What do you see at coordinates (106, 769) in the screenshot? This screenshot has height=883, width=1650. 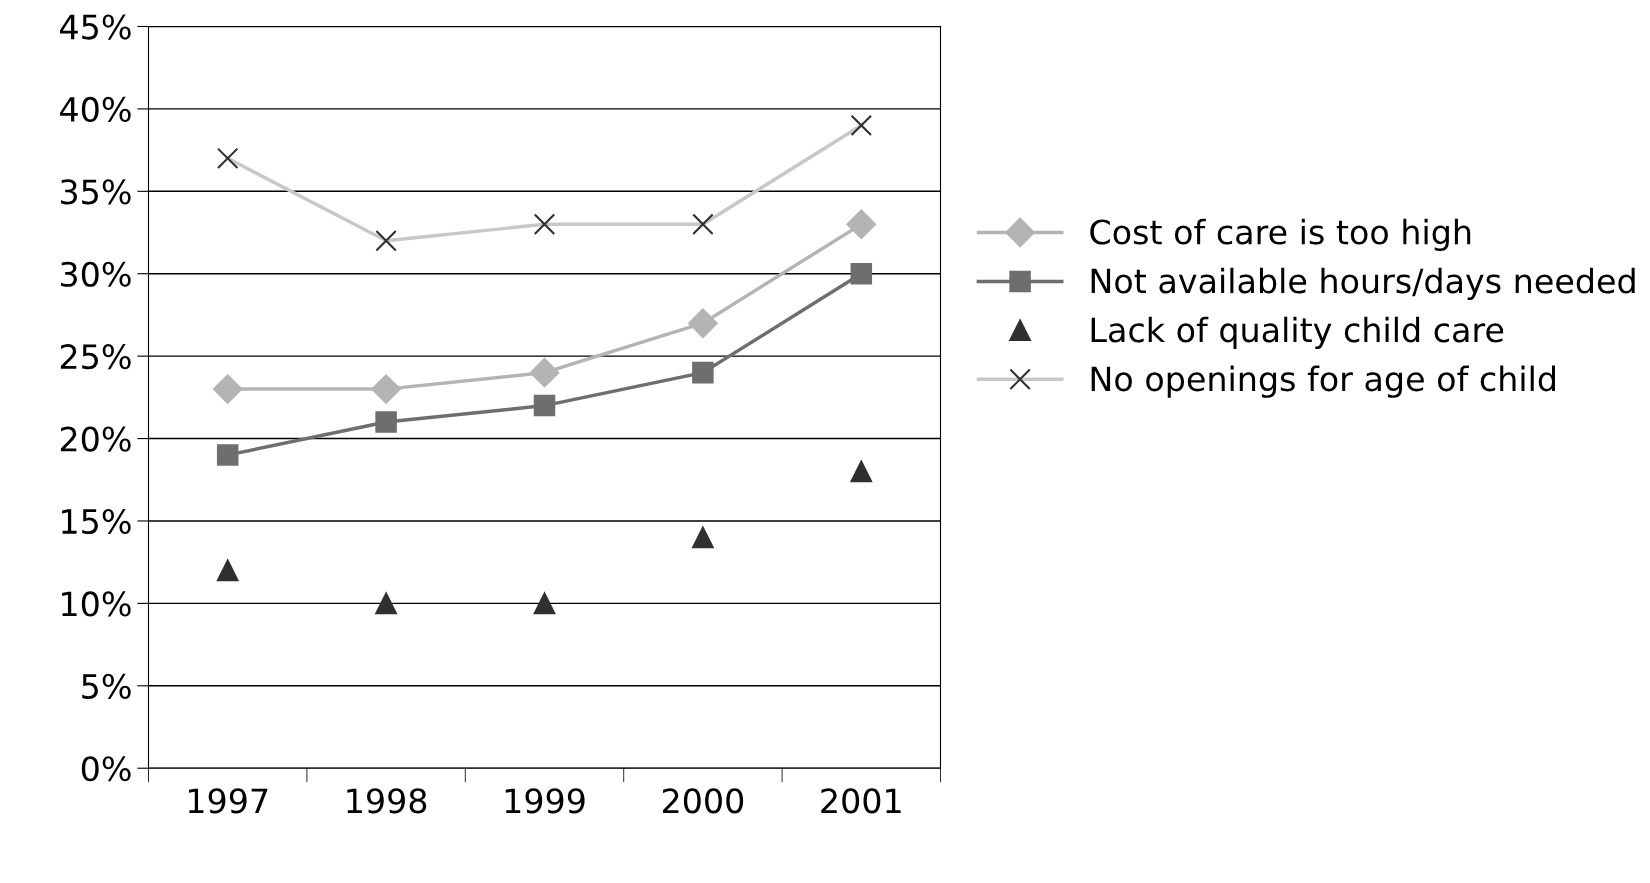 I see `y-tick-label: 0%` at bounding box center [106, 769].